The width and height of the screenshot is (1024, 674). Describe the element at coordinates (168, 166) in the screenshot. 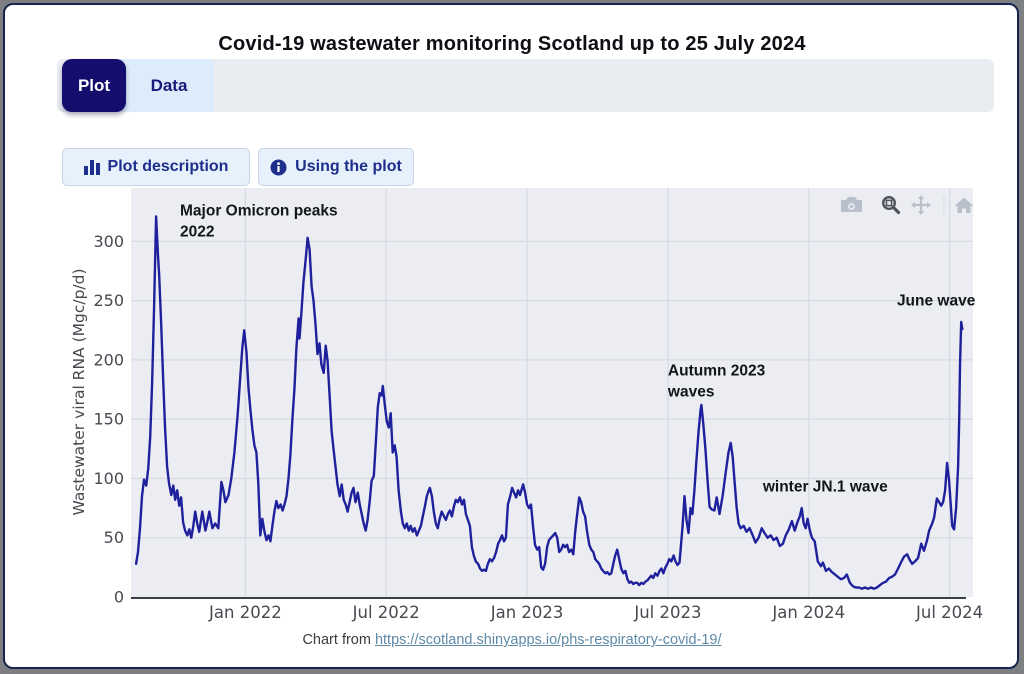

I see `plot-description-label: Plot description` at that location.